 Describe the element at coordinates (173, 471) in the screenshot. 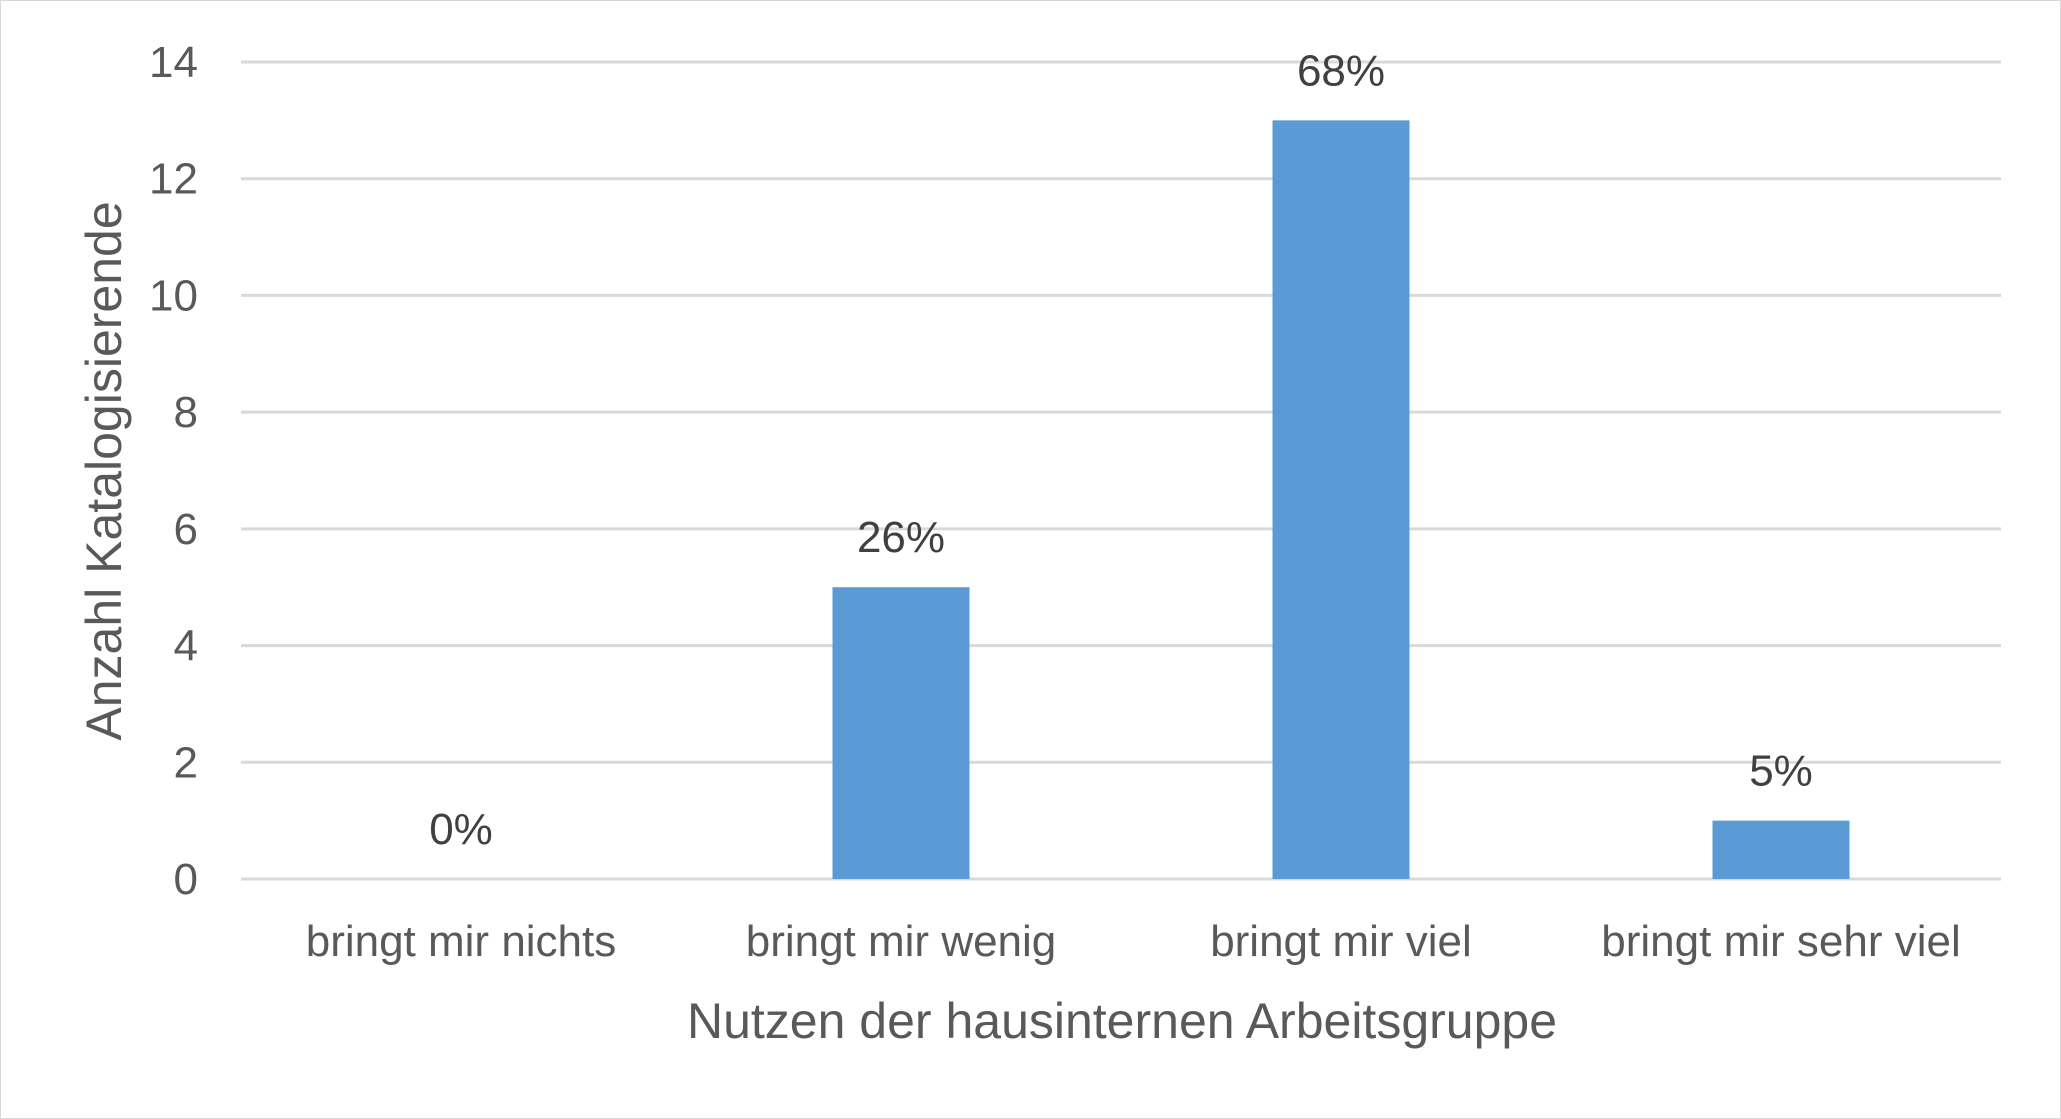

I see `y-axis-ticks: 0 2 4 6 8 10 12 14` at that location.